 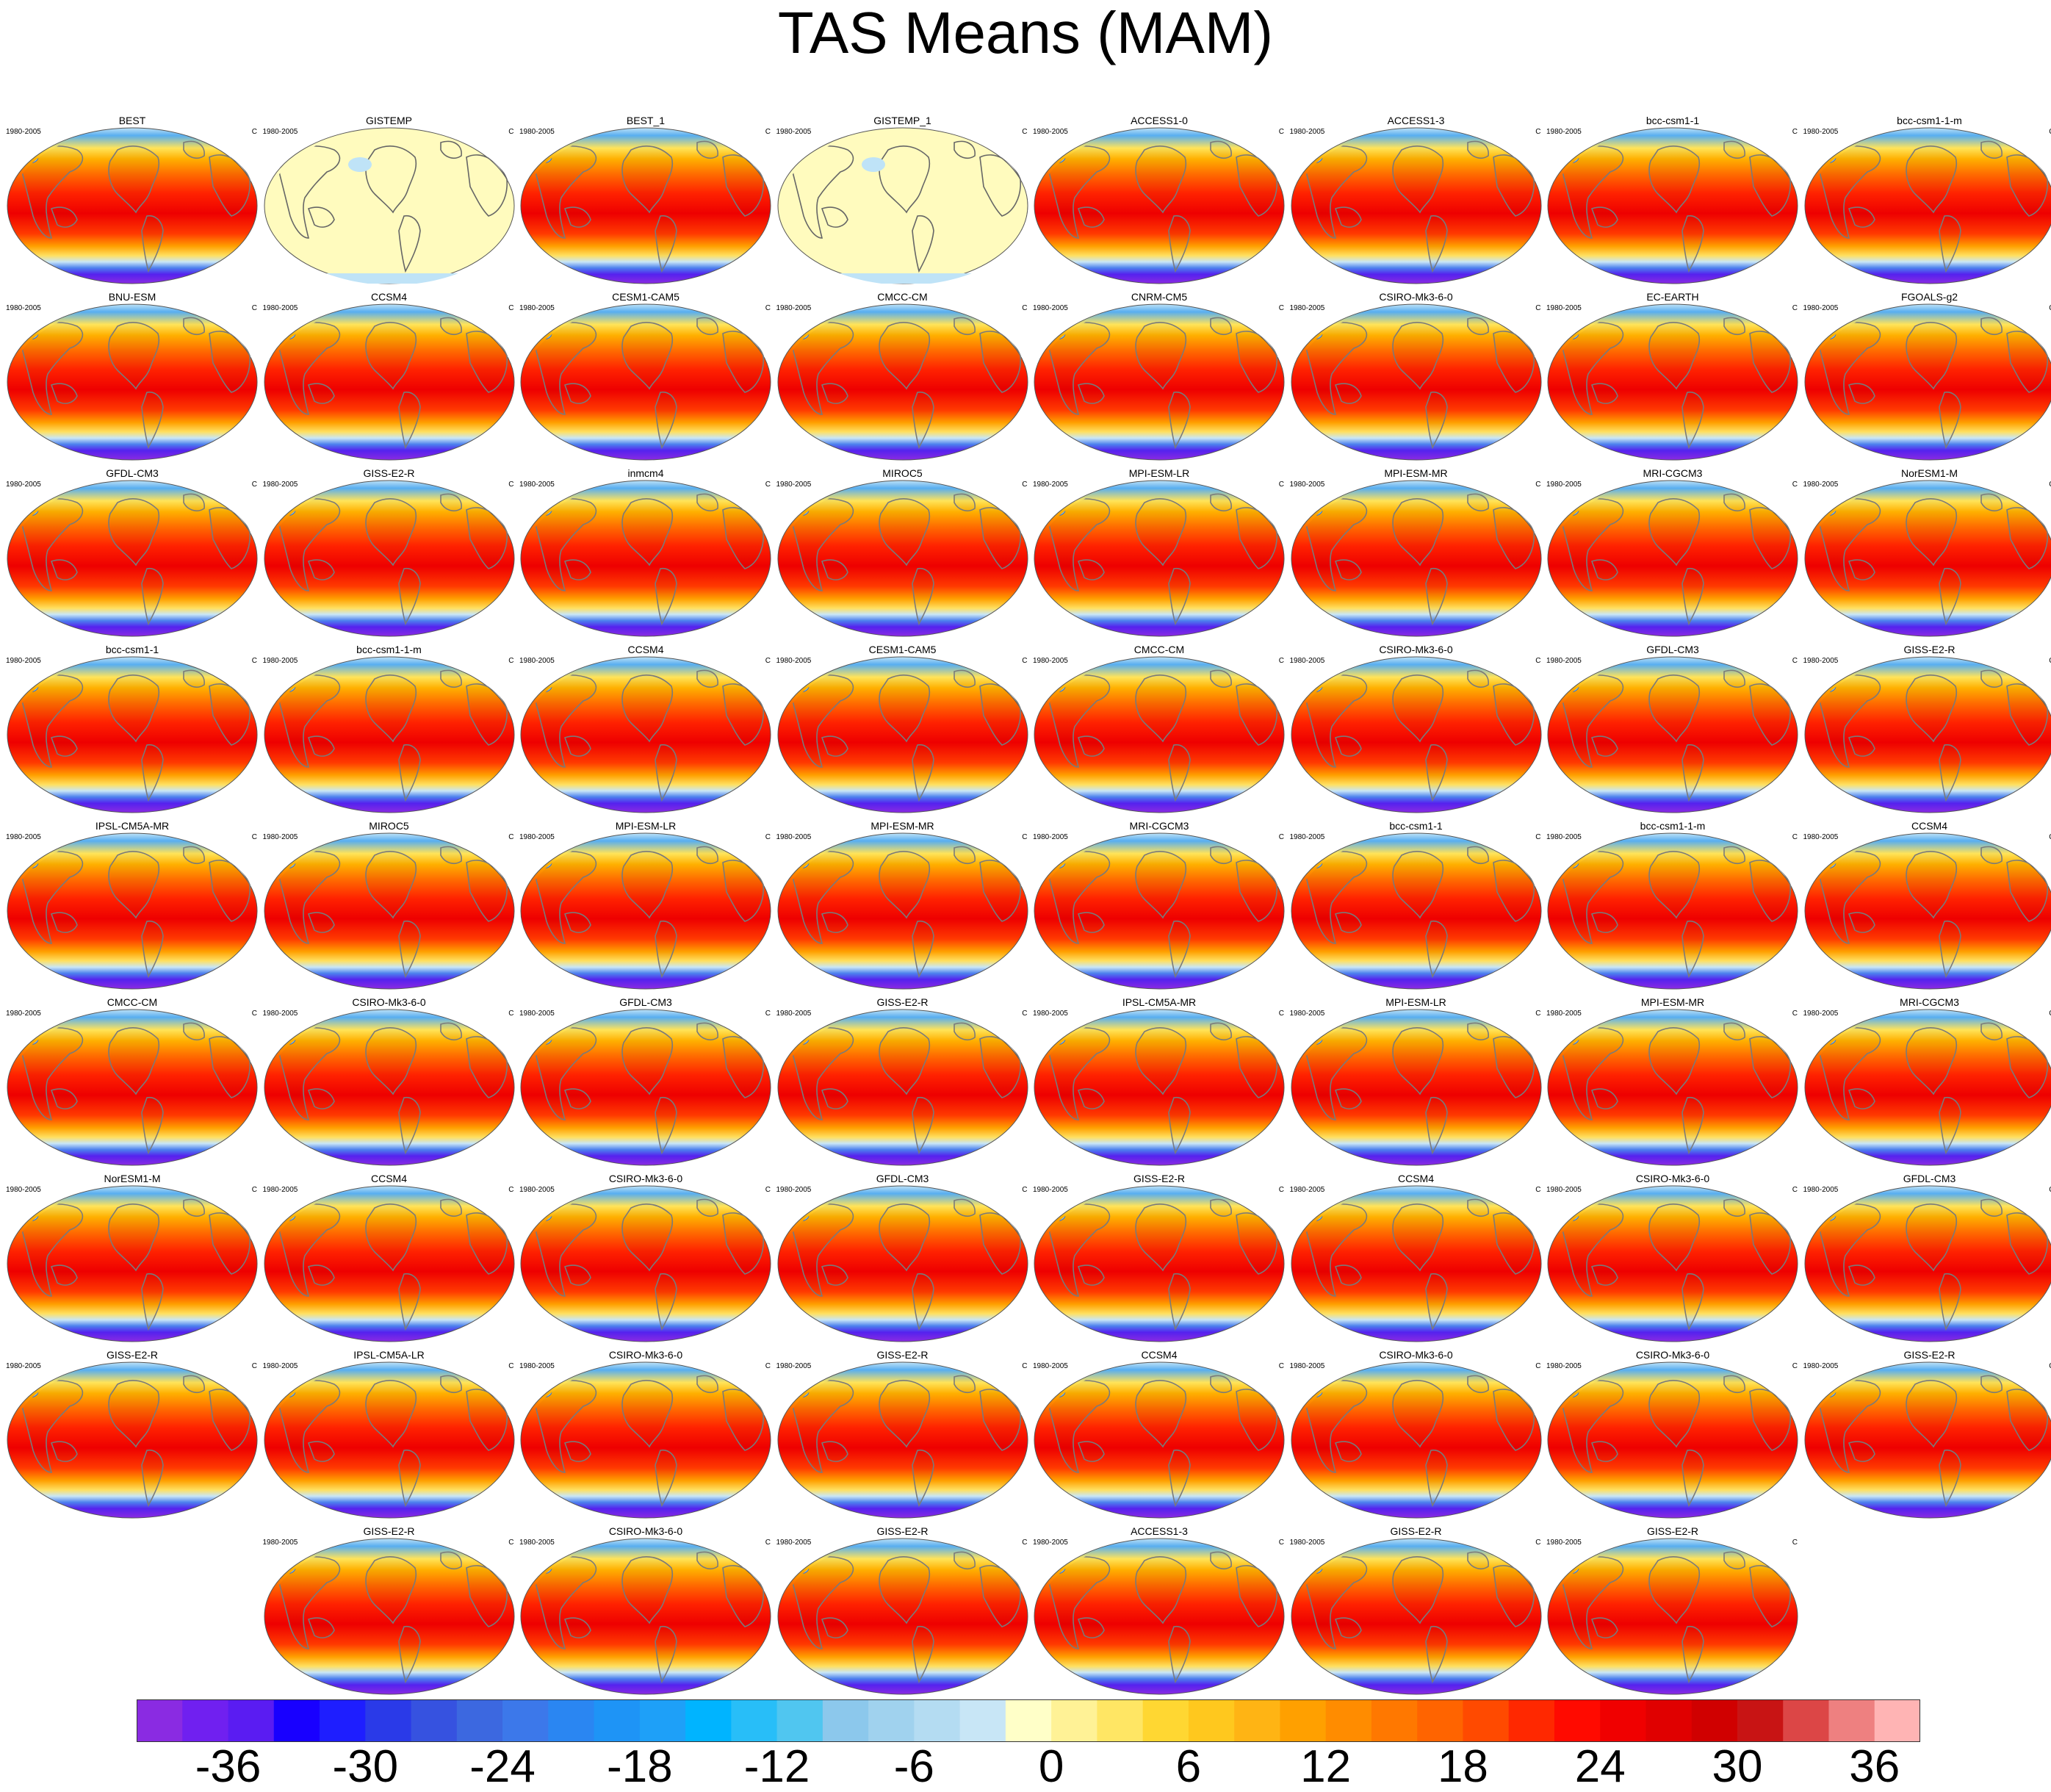 I want to click on map-panel-title: bcc-csm1-1-m, so click(x=1926, y=121).